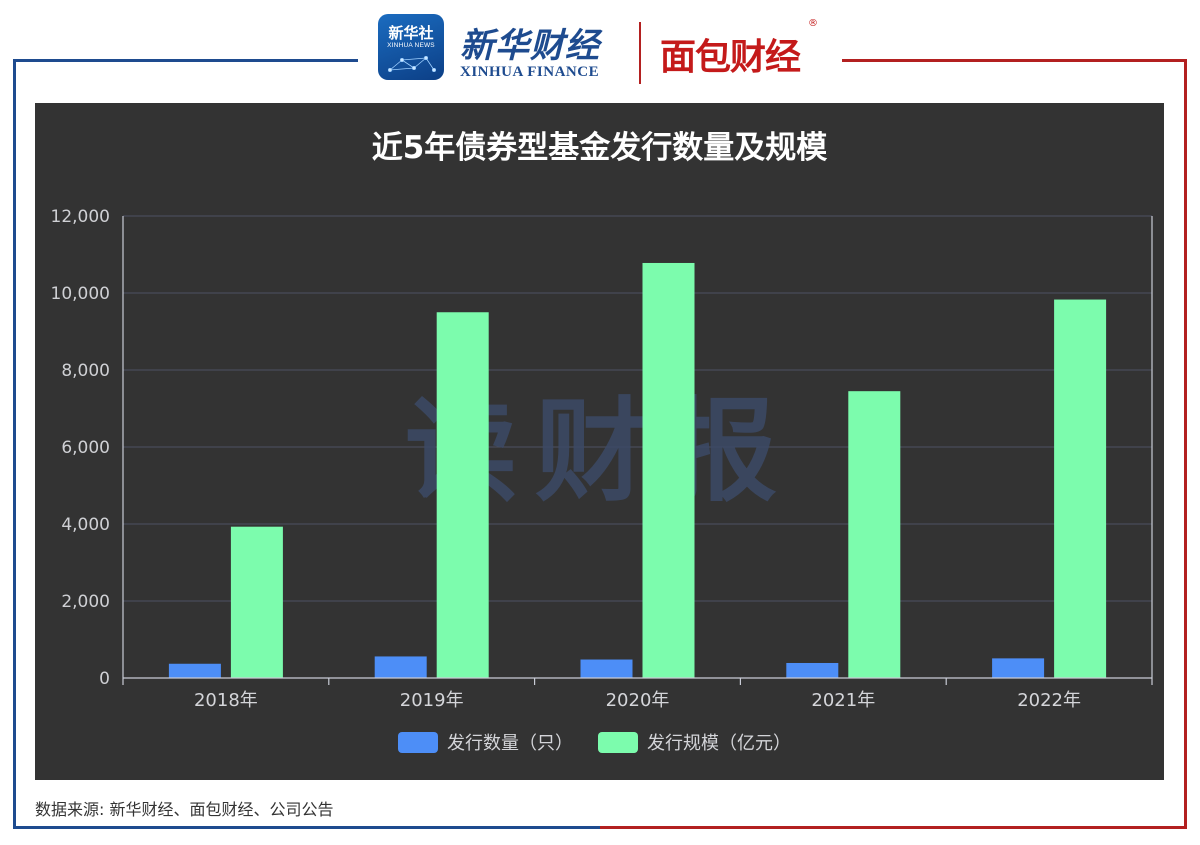 This screenshot has height=845, width=1200. I want to click on source-note: 数据来源: 新华财经、面包财经、公司公告, so click(184, 809).